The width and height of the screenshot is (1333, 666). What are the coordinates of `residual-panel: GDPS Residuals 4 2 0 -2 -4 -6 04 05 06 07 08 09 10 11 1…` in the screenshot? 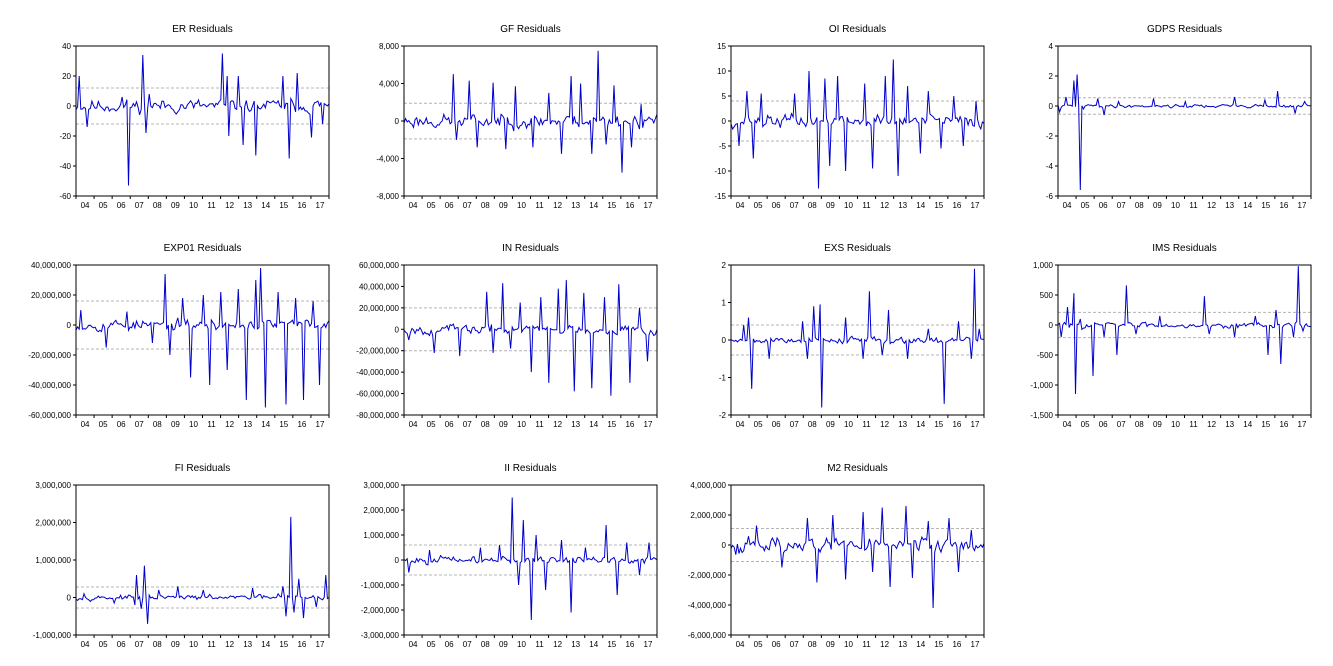 It's located at (1179, 117).